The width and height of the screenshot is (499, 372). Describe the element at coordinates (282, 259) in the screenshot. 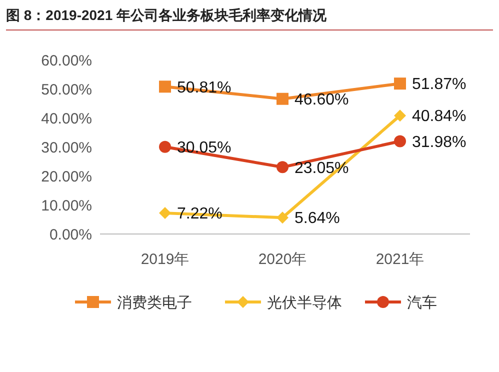

I see `x-tick-label: 2020年` at that location.